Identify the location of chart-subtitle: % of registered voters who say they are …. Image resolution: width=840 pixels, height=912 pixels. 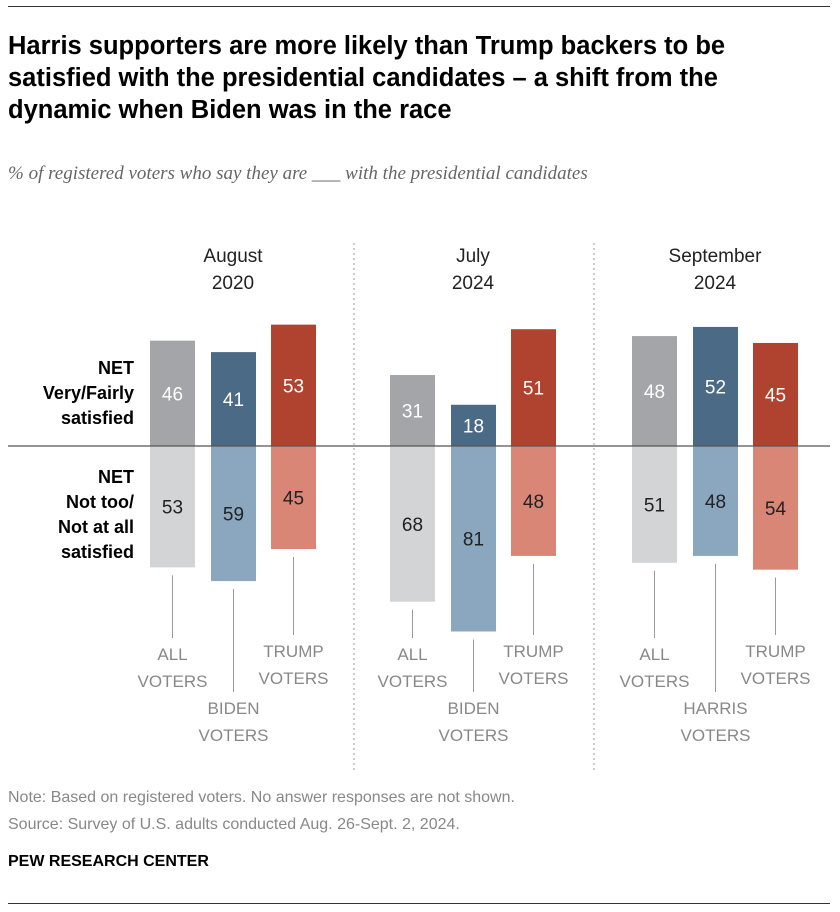
(298, 173).